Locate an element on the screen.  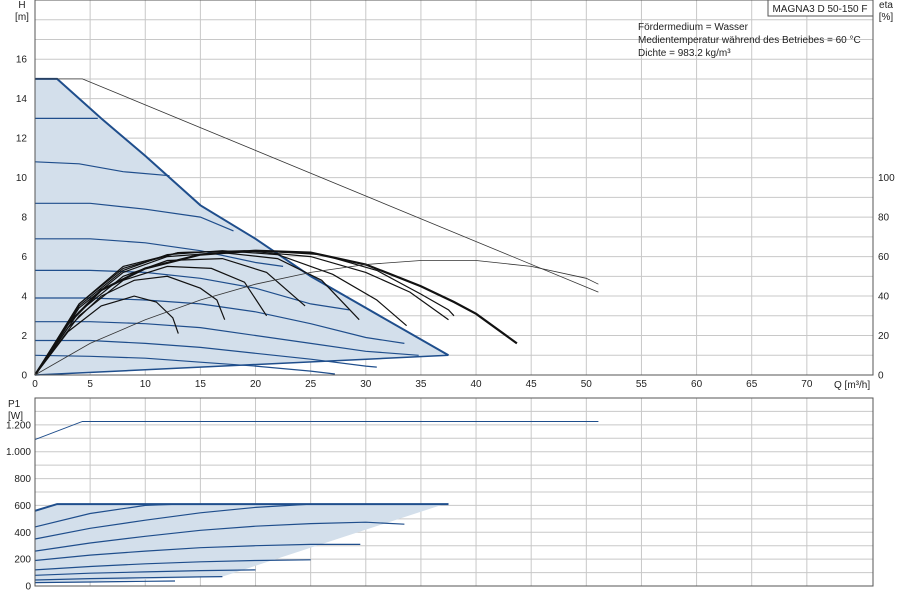
flow-tick-label: 0 is located at coordinates (35, 384).